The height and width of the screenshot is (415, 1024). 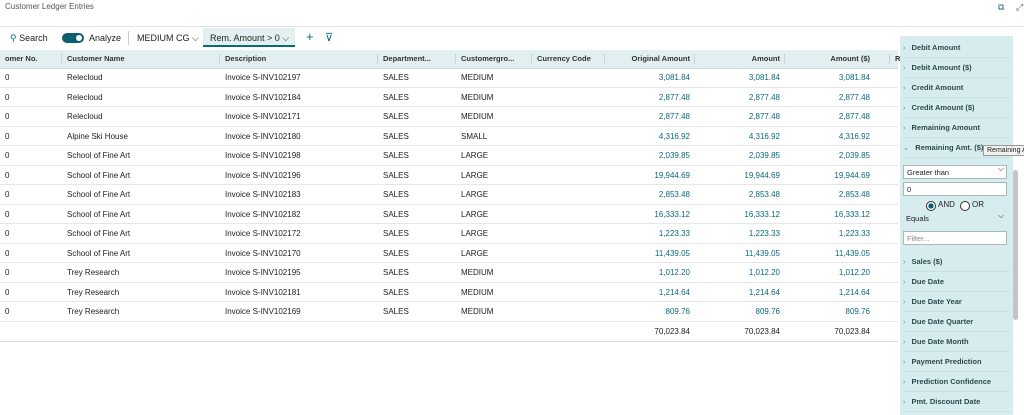 I want to click on cell: 19,944.69, so click(x=852, y=175).